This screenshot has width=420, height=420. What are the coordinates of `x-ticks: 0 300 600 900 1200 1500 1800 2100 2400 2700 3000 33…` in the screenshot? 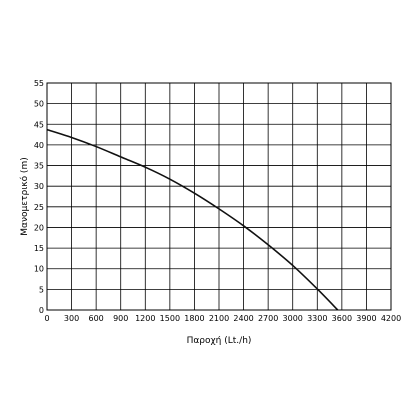 It's located at (222, 318).